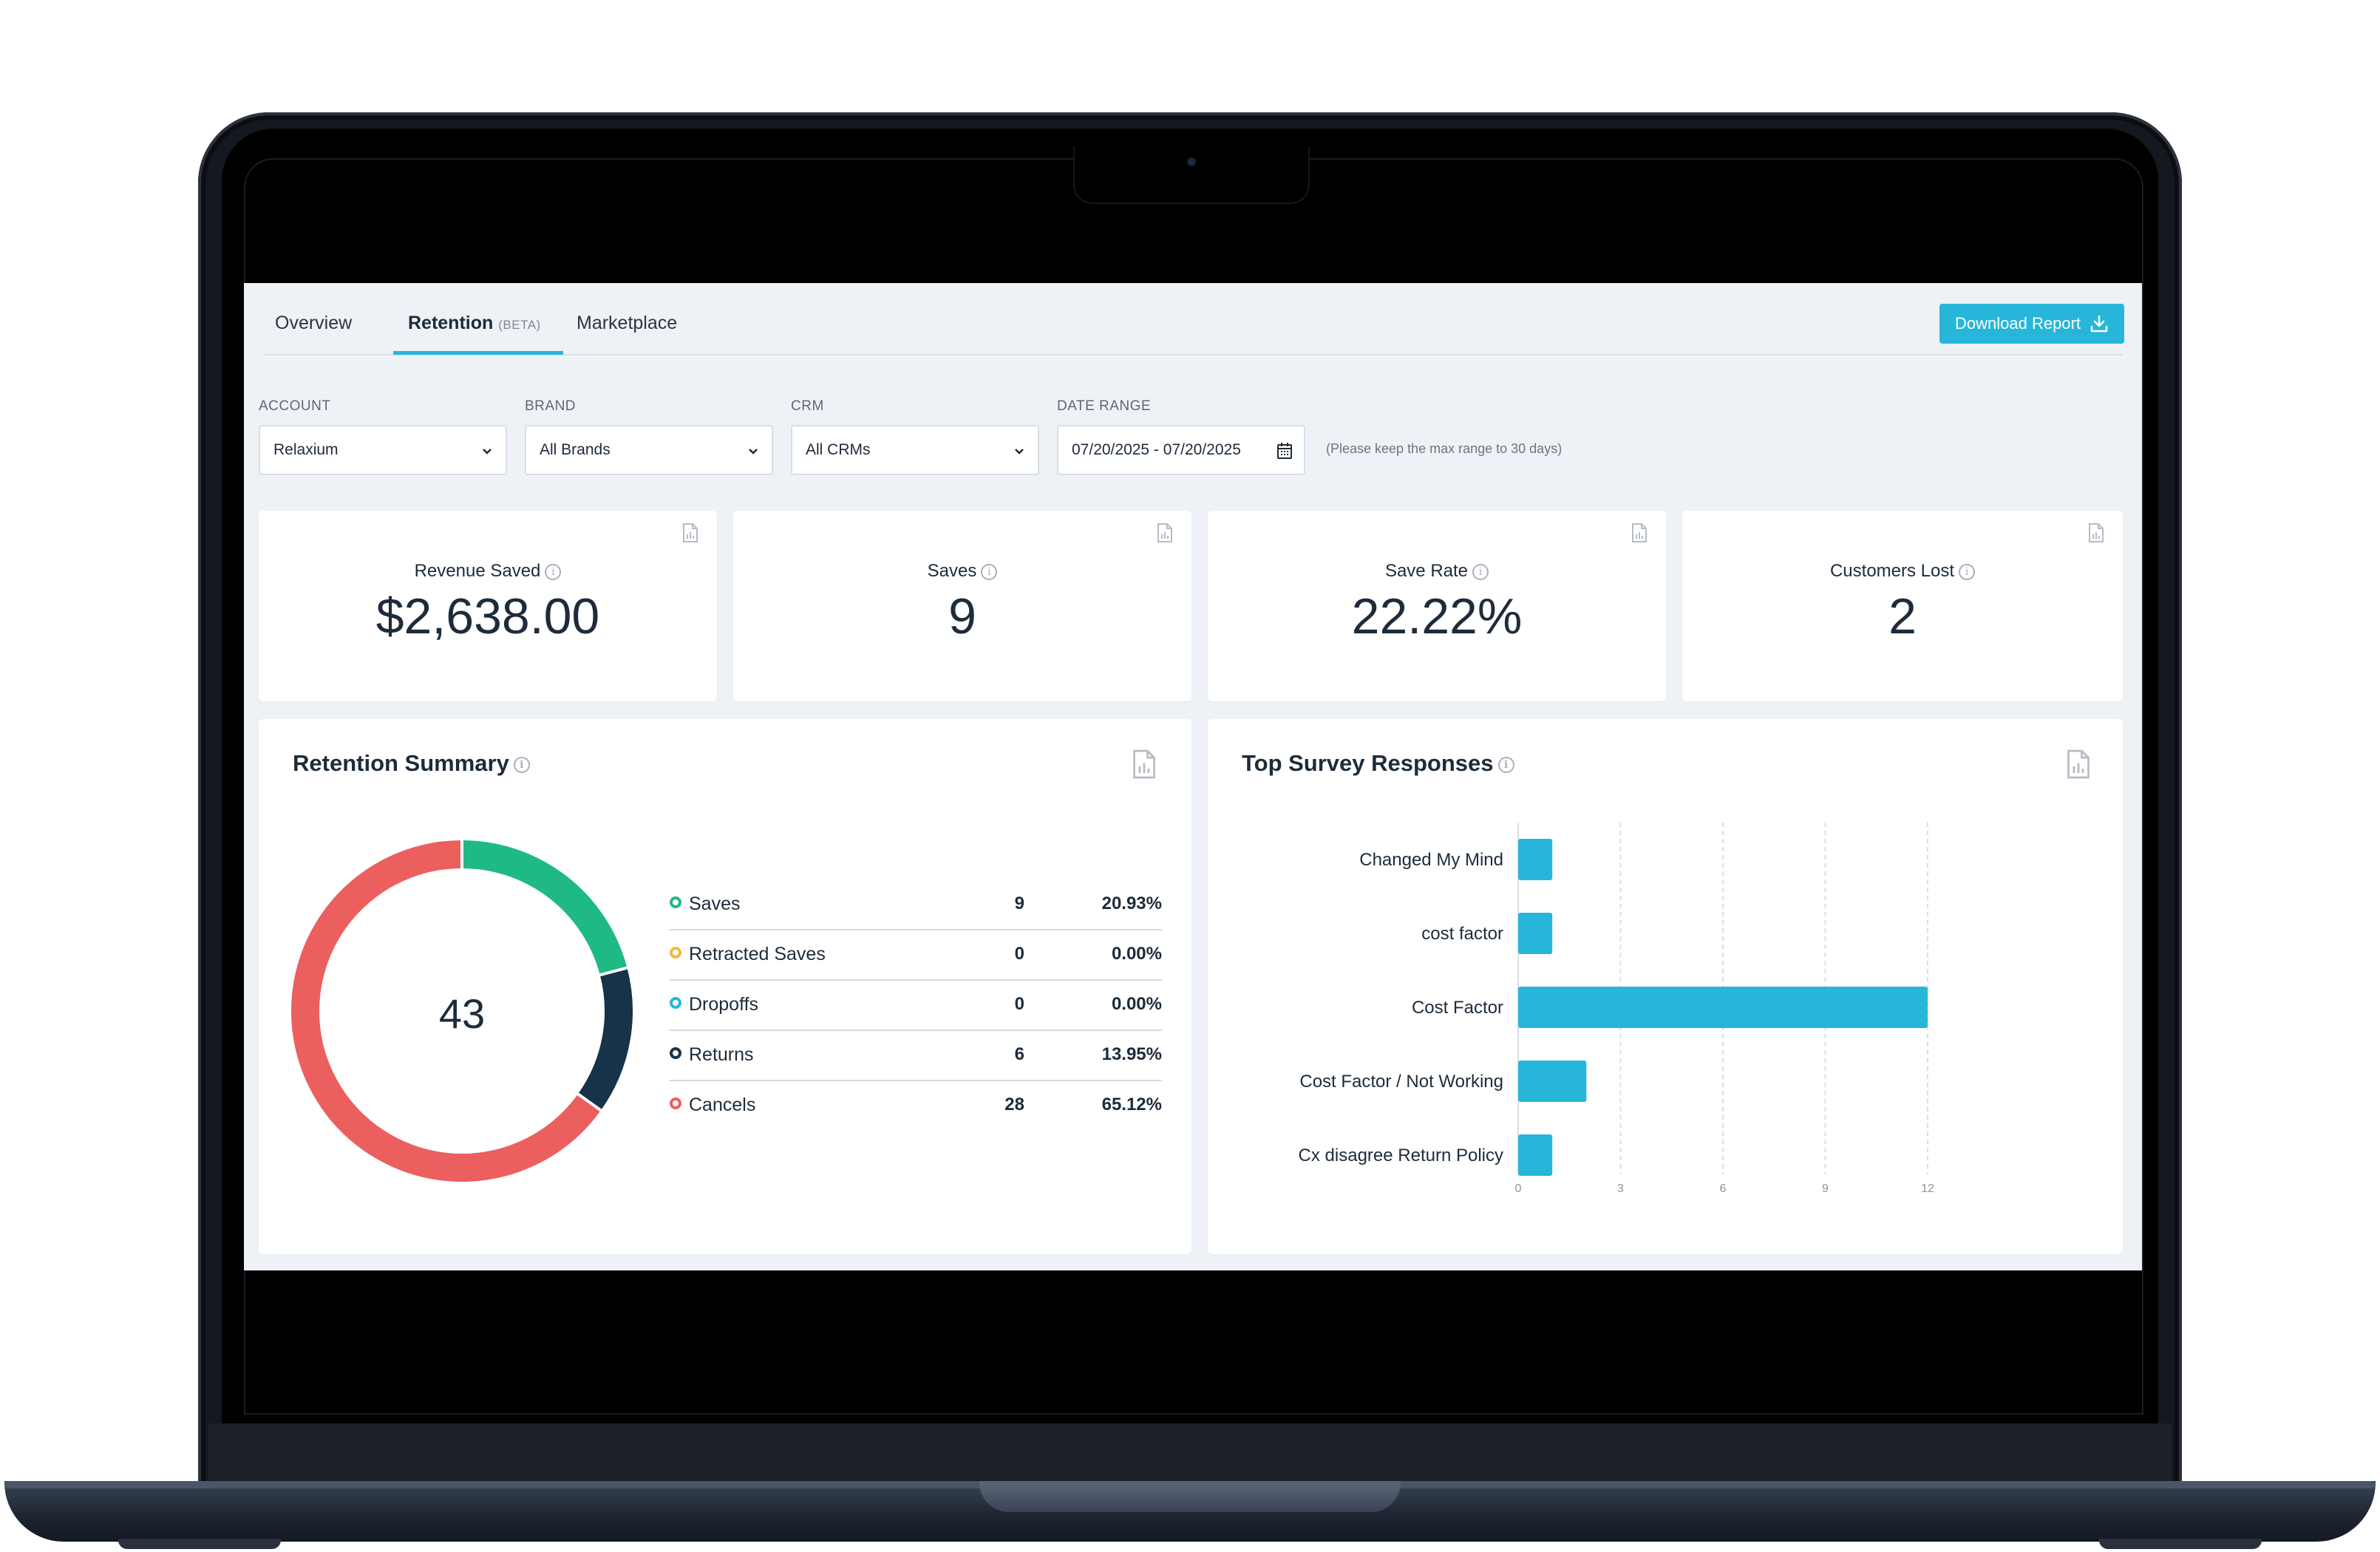 This screenshot has height=1552, width=2380. I want to click on stat-label: Revenue Saved i, so click(488, 572).